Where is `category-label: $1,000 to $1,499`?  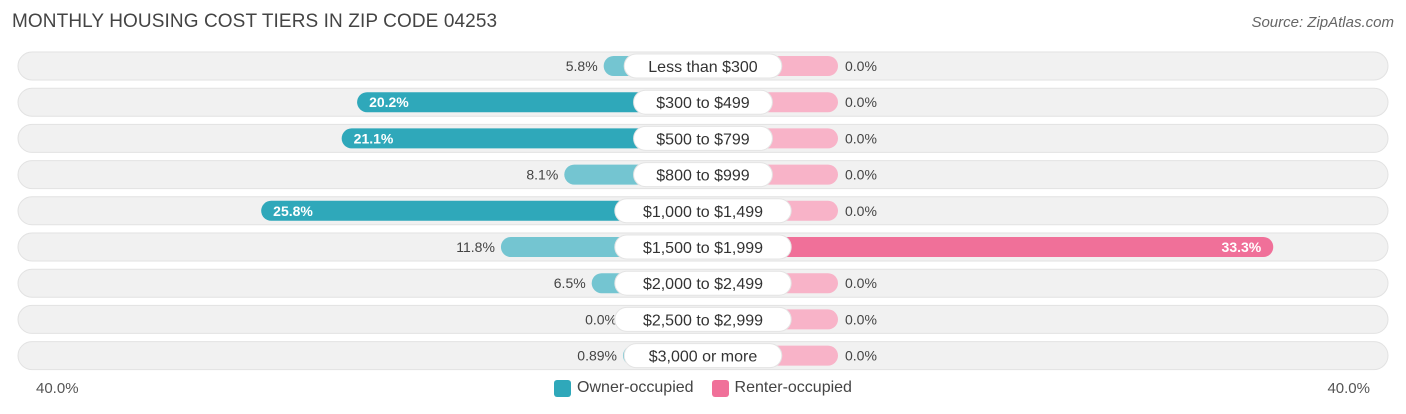
category-label: $1,000 to $1,499 is located at coordinates (703, 212).